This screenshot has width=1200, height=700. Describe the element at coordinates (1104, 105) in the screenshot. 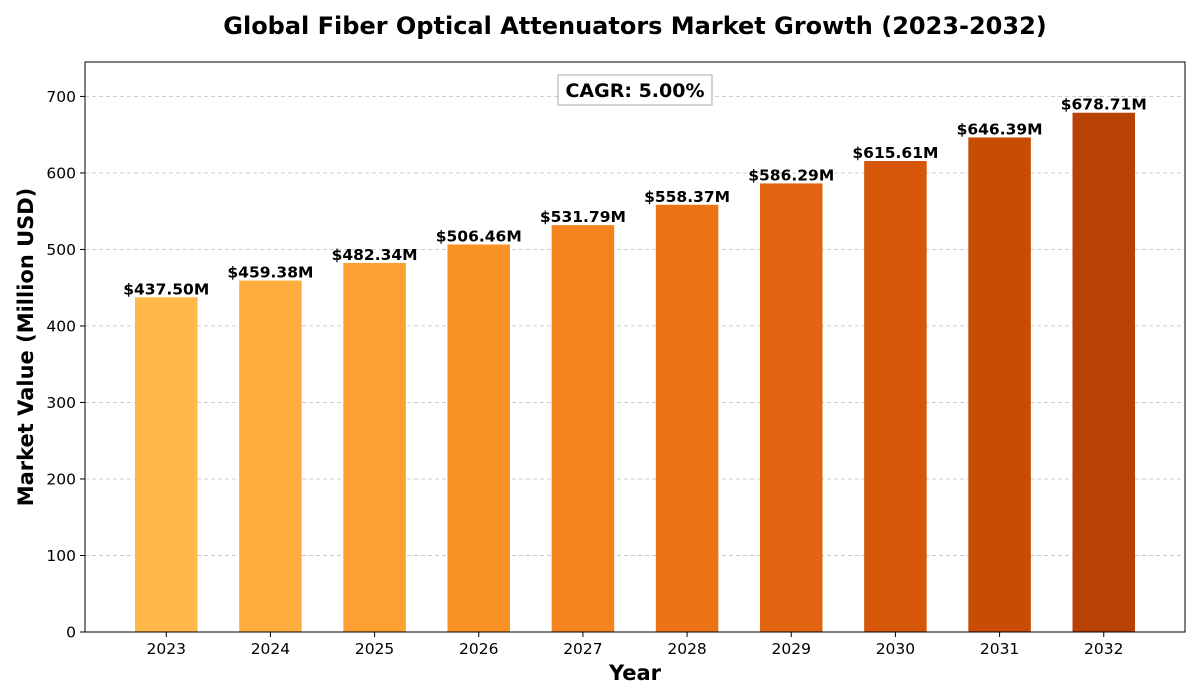

I see `data-label-2032: $678.71M` at that location.